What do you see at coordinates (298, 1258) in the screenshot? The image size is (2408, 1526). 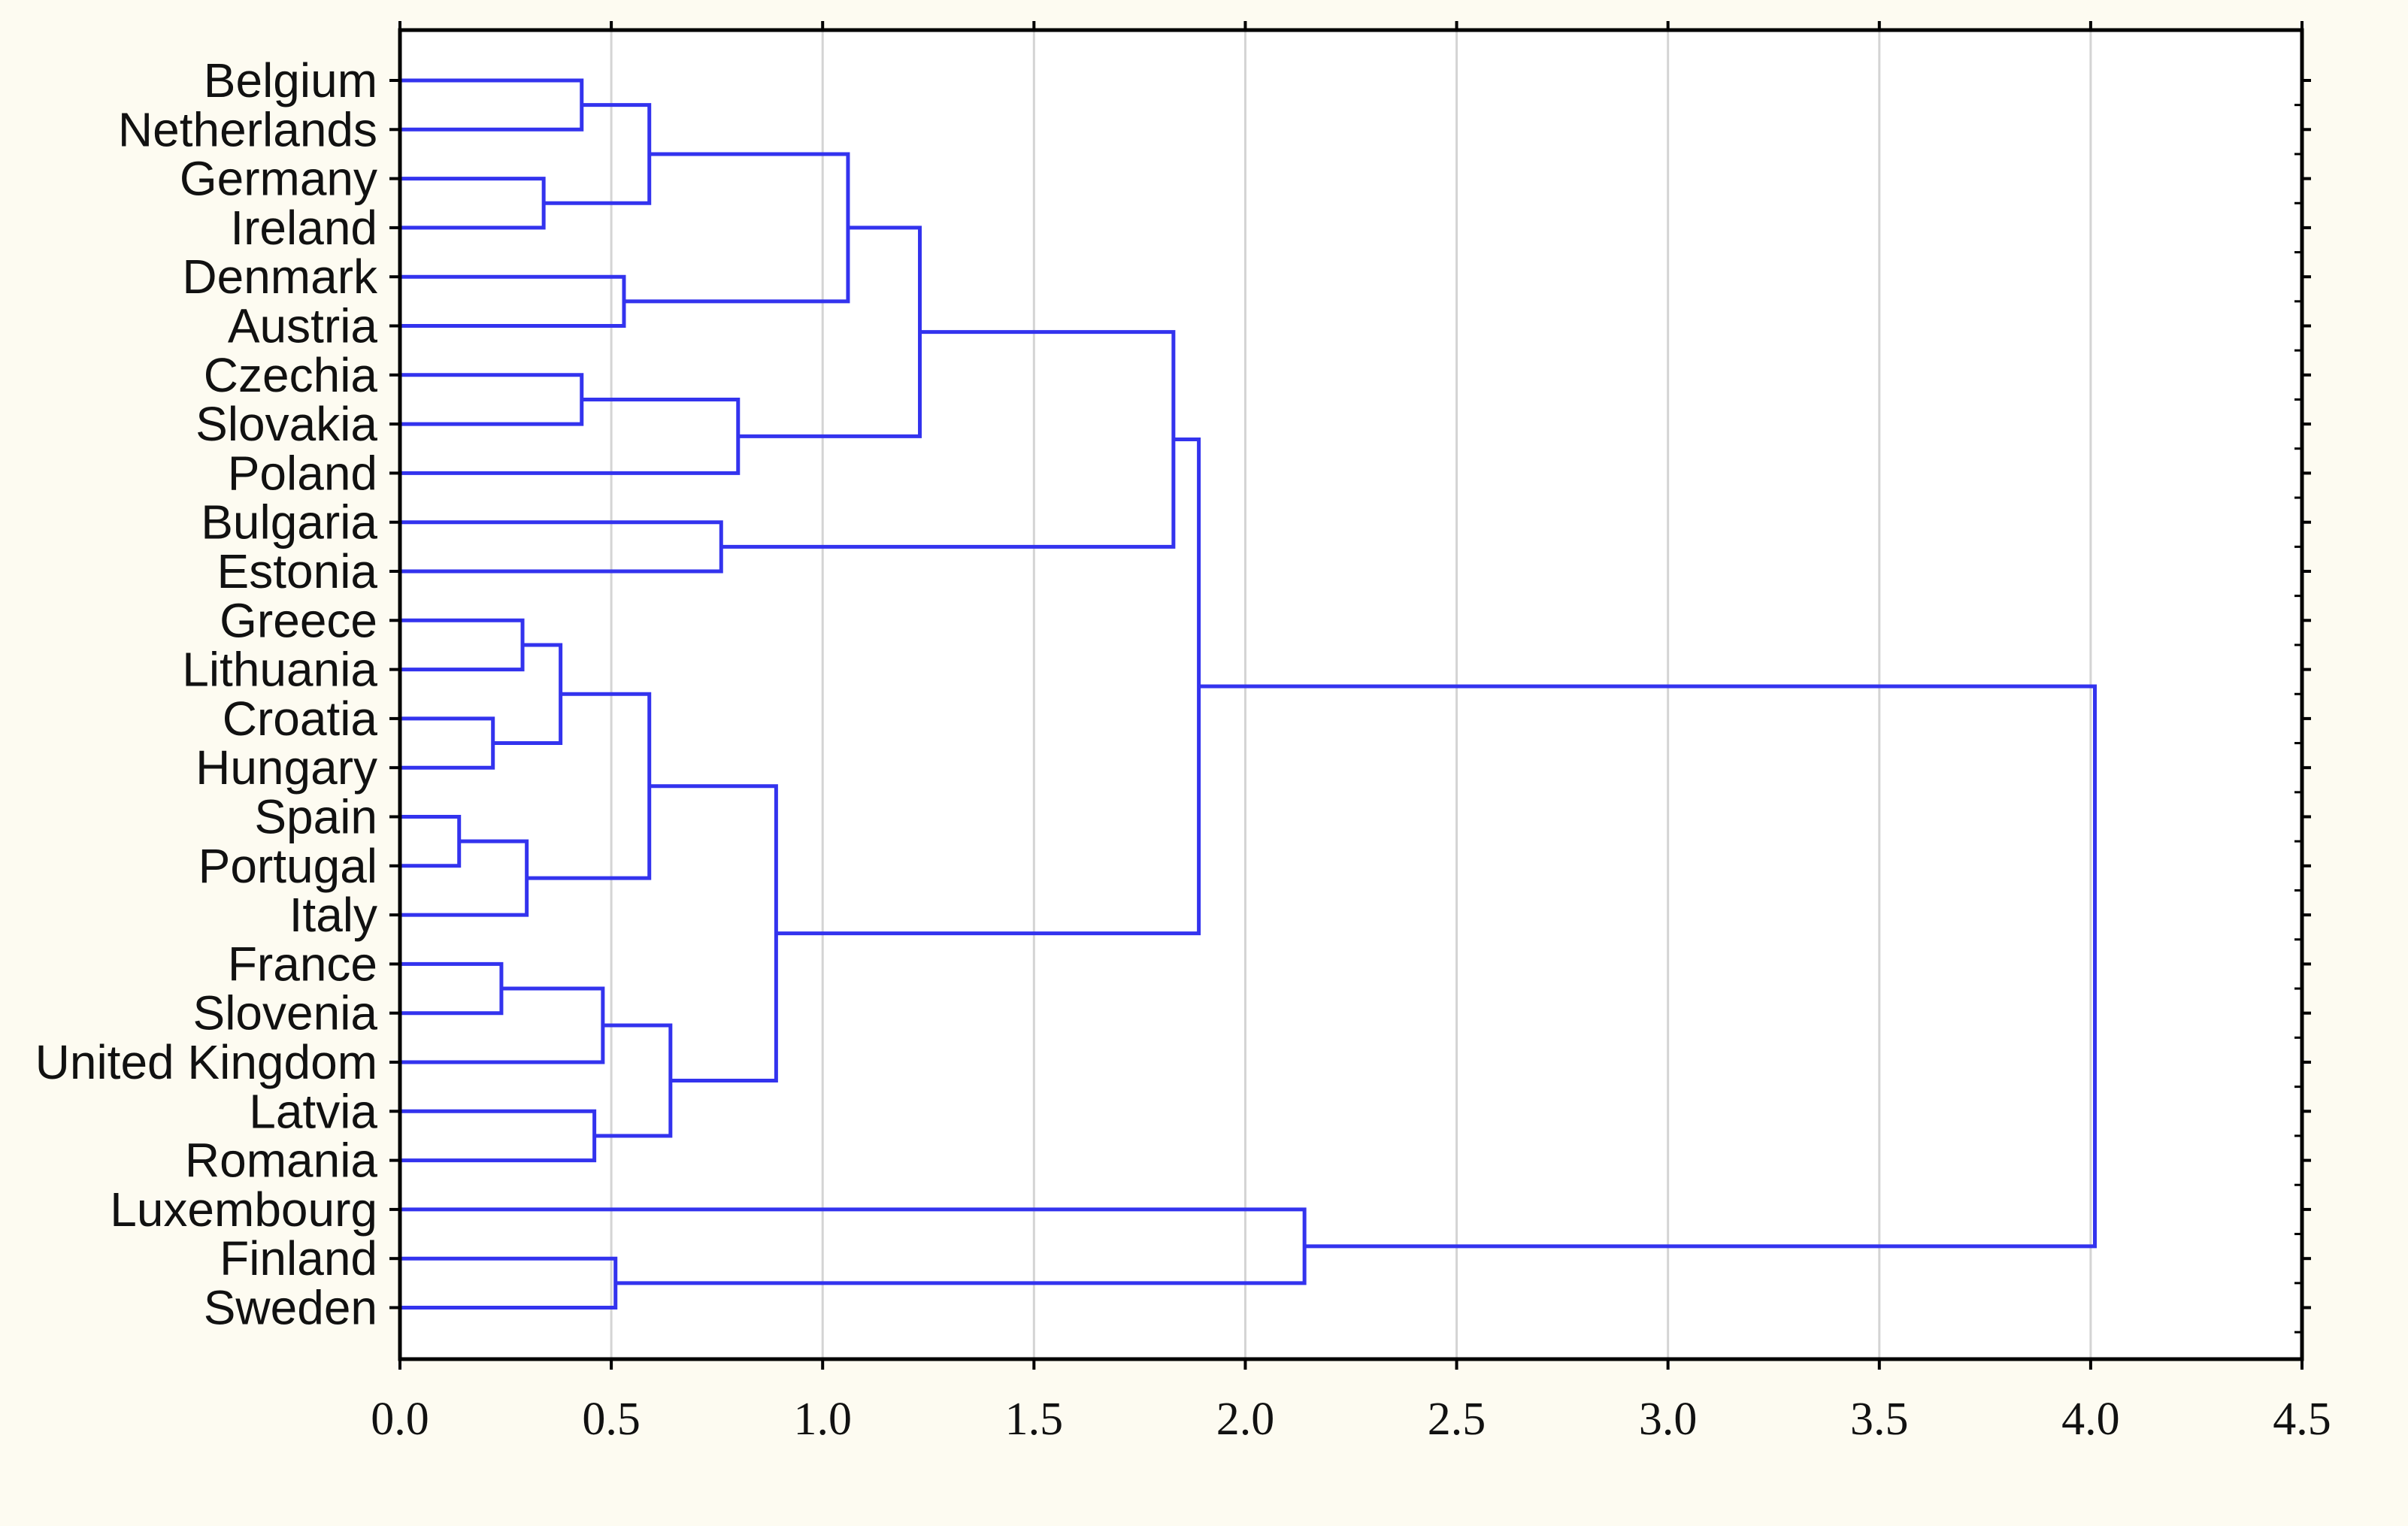 I see `leaf-label: Finland` at bounding box center [298, 1258].